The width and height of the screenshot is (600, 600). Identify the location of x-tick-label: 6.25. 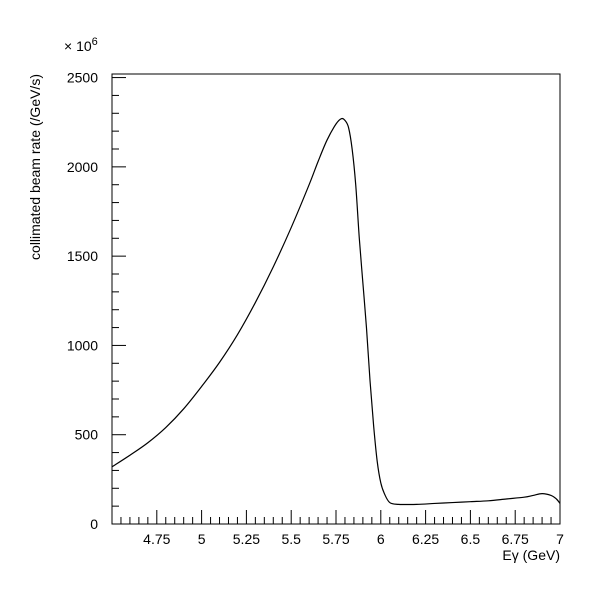
(425, 539).